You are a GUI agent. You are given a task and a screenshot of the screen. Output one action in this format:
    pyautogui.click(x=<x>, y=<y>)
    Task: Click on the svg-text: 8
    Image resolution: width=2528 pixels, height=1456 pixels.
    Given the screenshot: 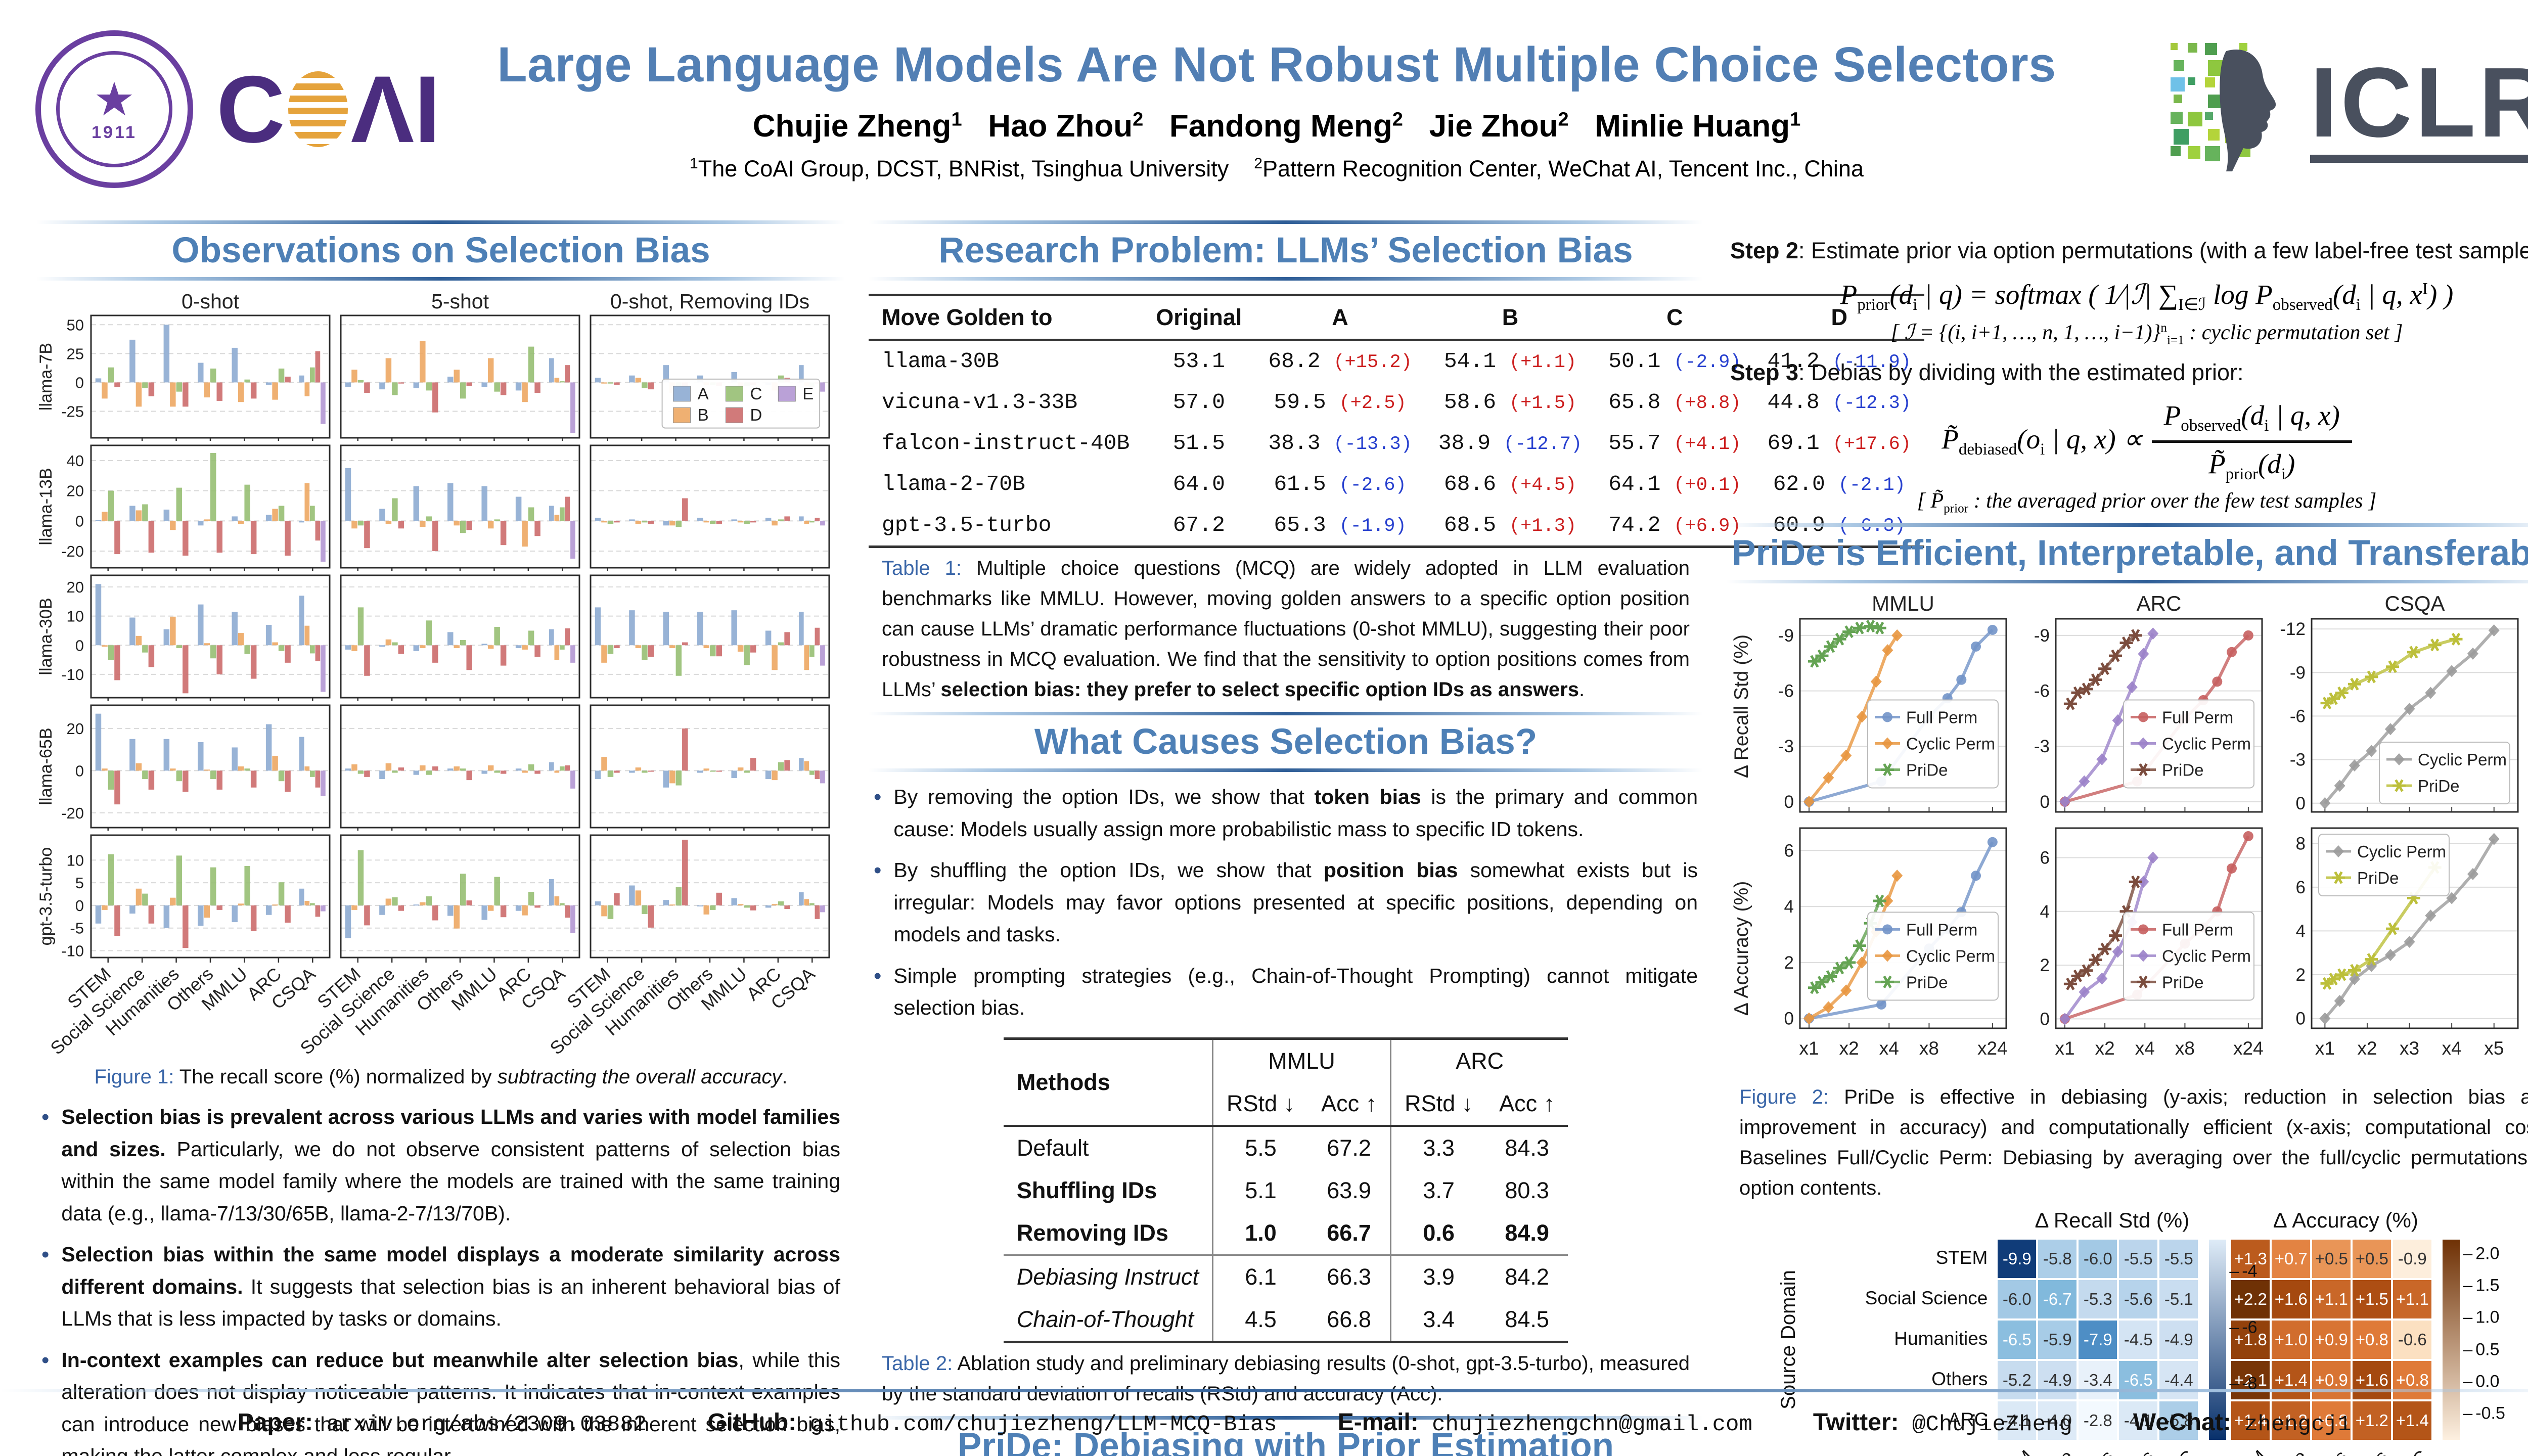 What is the action you would take?
    pyautogui.click(x=2301, y=843)
    